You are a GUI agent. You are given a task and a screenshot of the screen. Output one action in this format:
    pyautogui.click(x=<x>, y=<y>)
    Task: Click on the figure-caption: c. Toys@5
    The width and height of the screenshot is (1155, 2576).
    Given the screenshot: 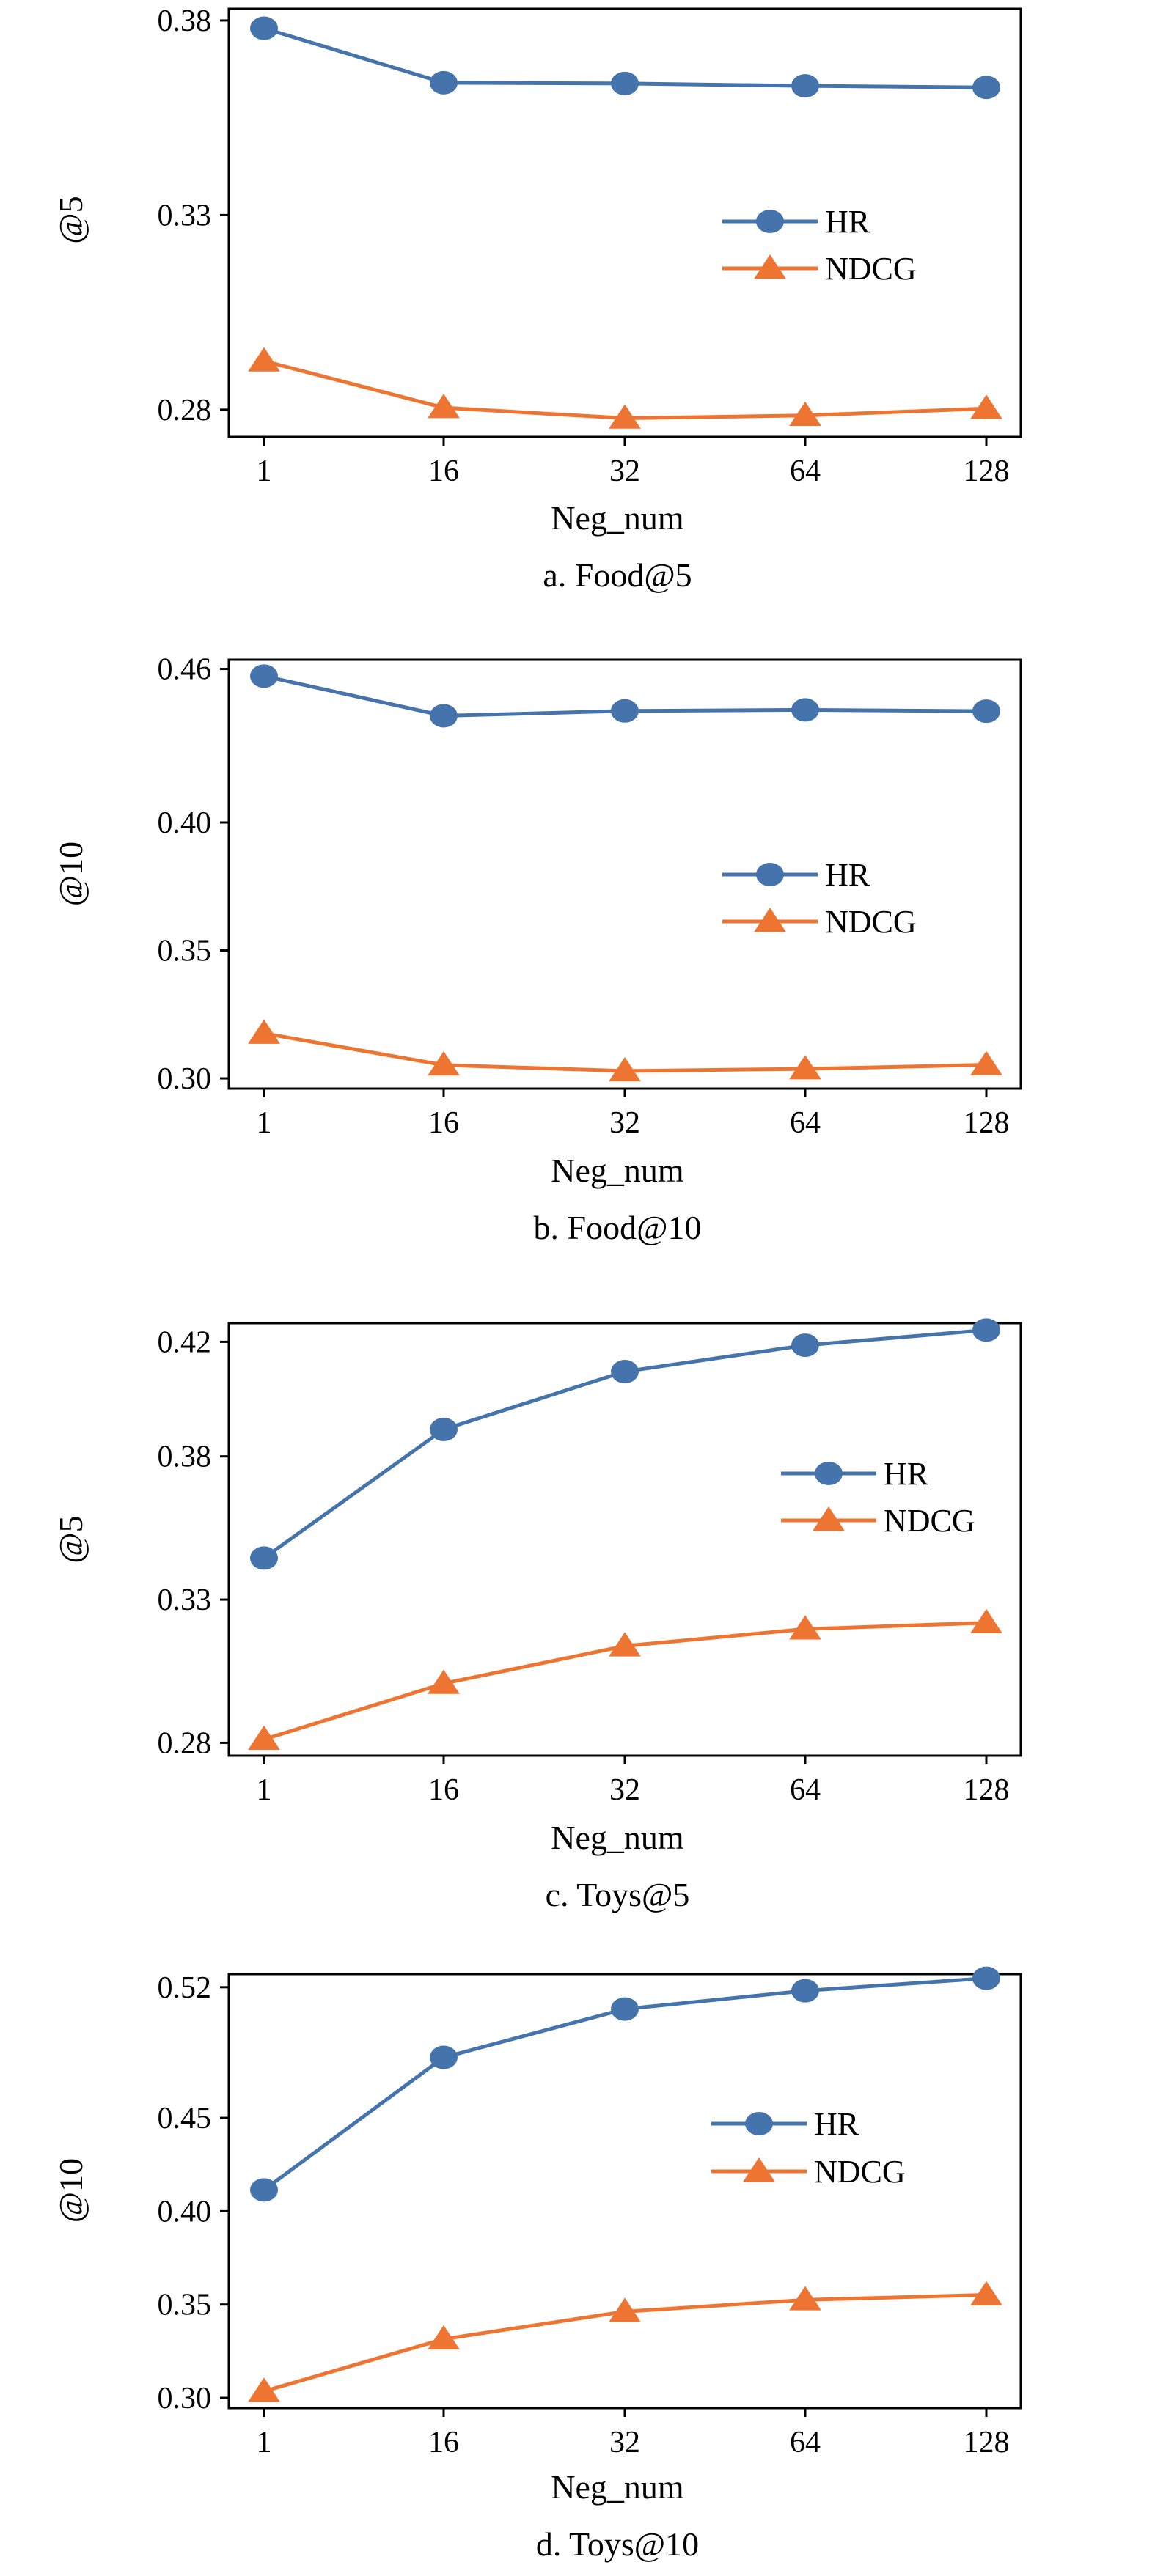 What is the action you would take?
    pyautogui.click(x=618, y=1894)
    